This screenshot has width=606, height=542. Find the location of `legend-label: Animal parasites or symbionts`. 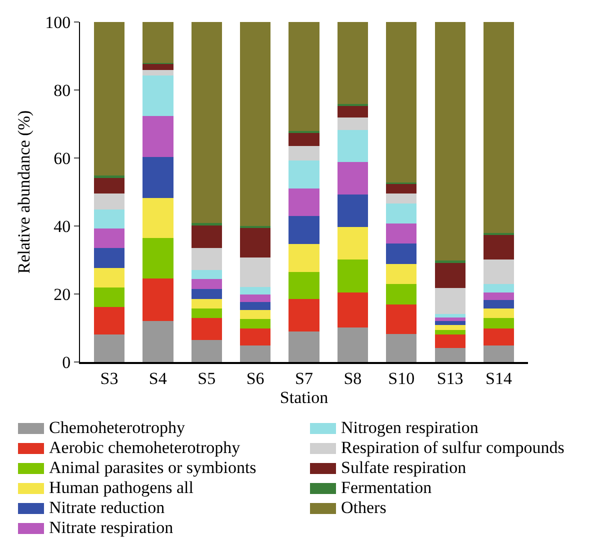

legend-label: Animal parasites or symbionts is located at coordinates (152, 468).